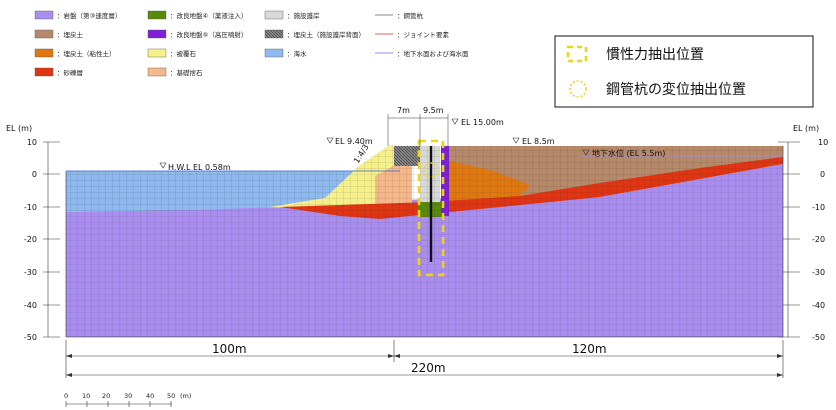 This screenshot has height=410, width=836. I want to click on groundwater-label: 地下水位 (EL 5.5m), so click(628, 153).